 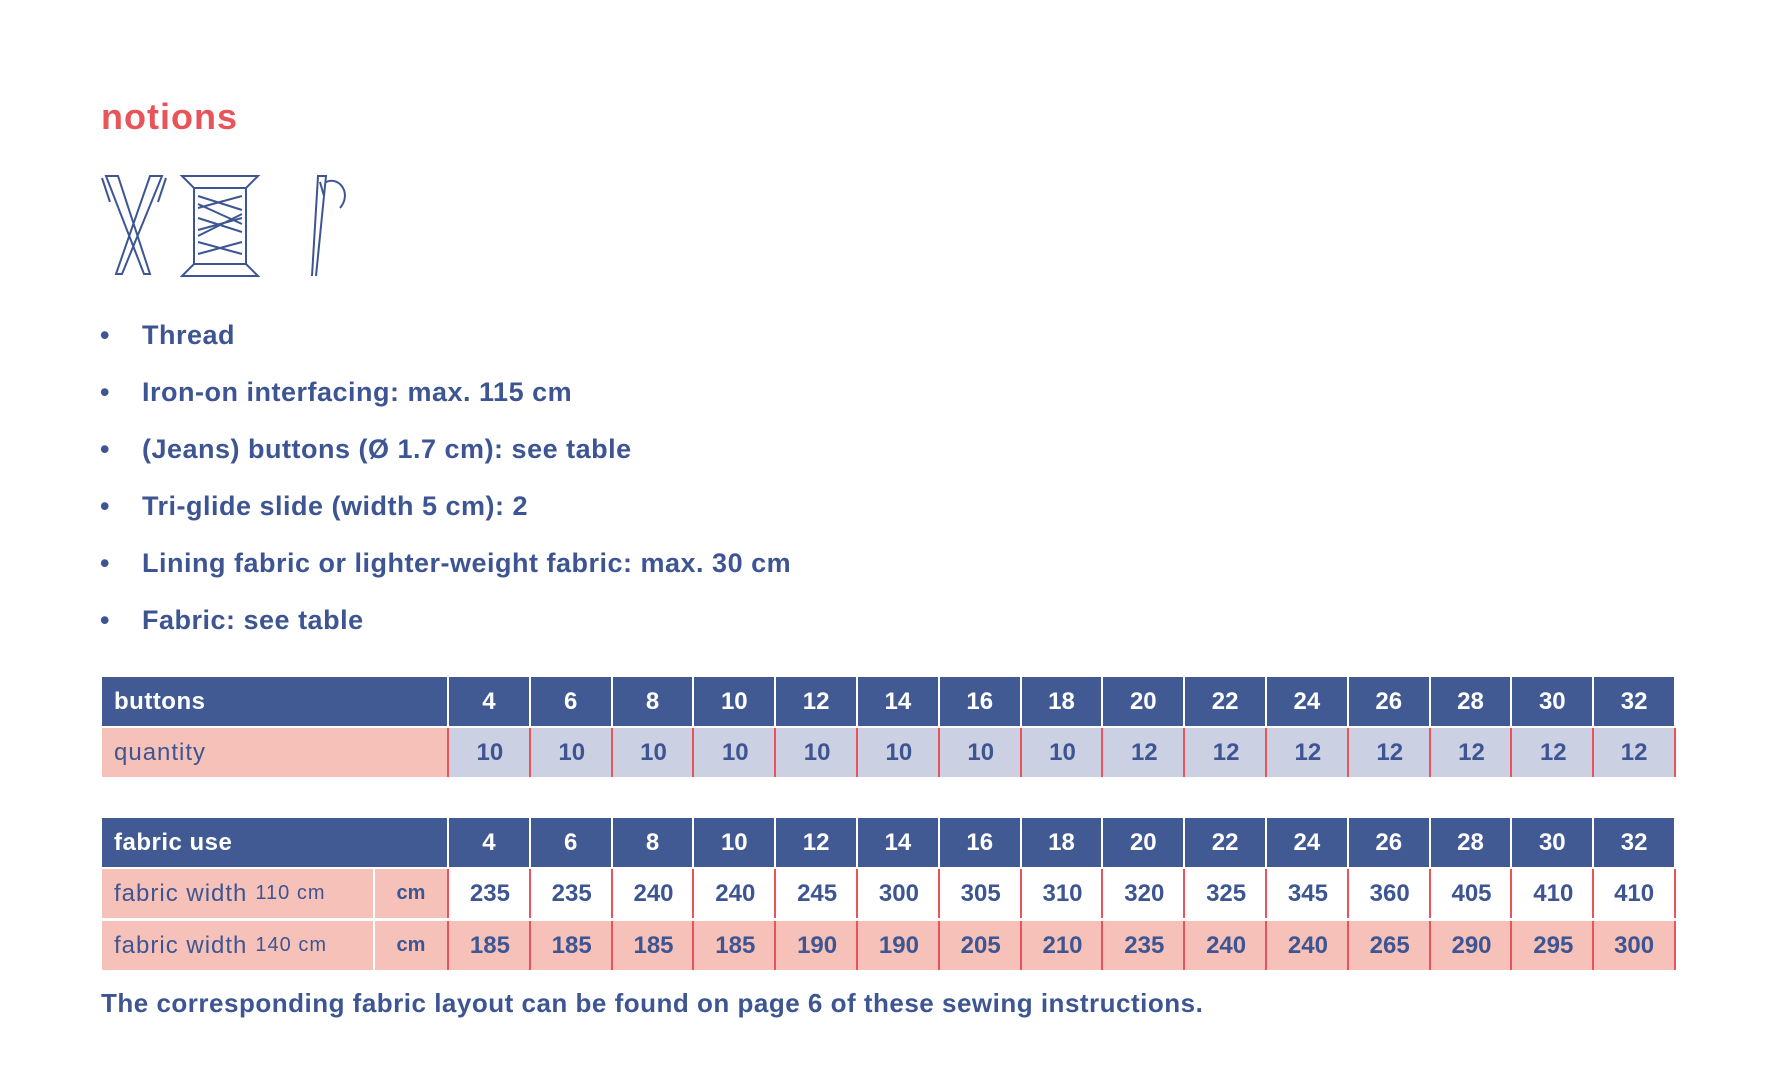 I want to click on notion-icons, so click(x=223, y=226).